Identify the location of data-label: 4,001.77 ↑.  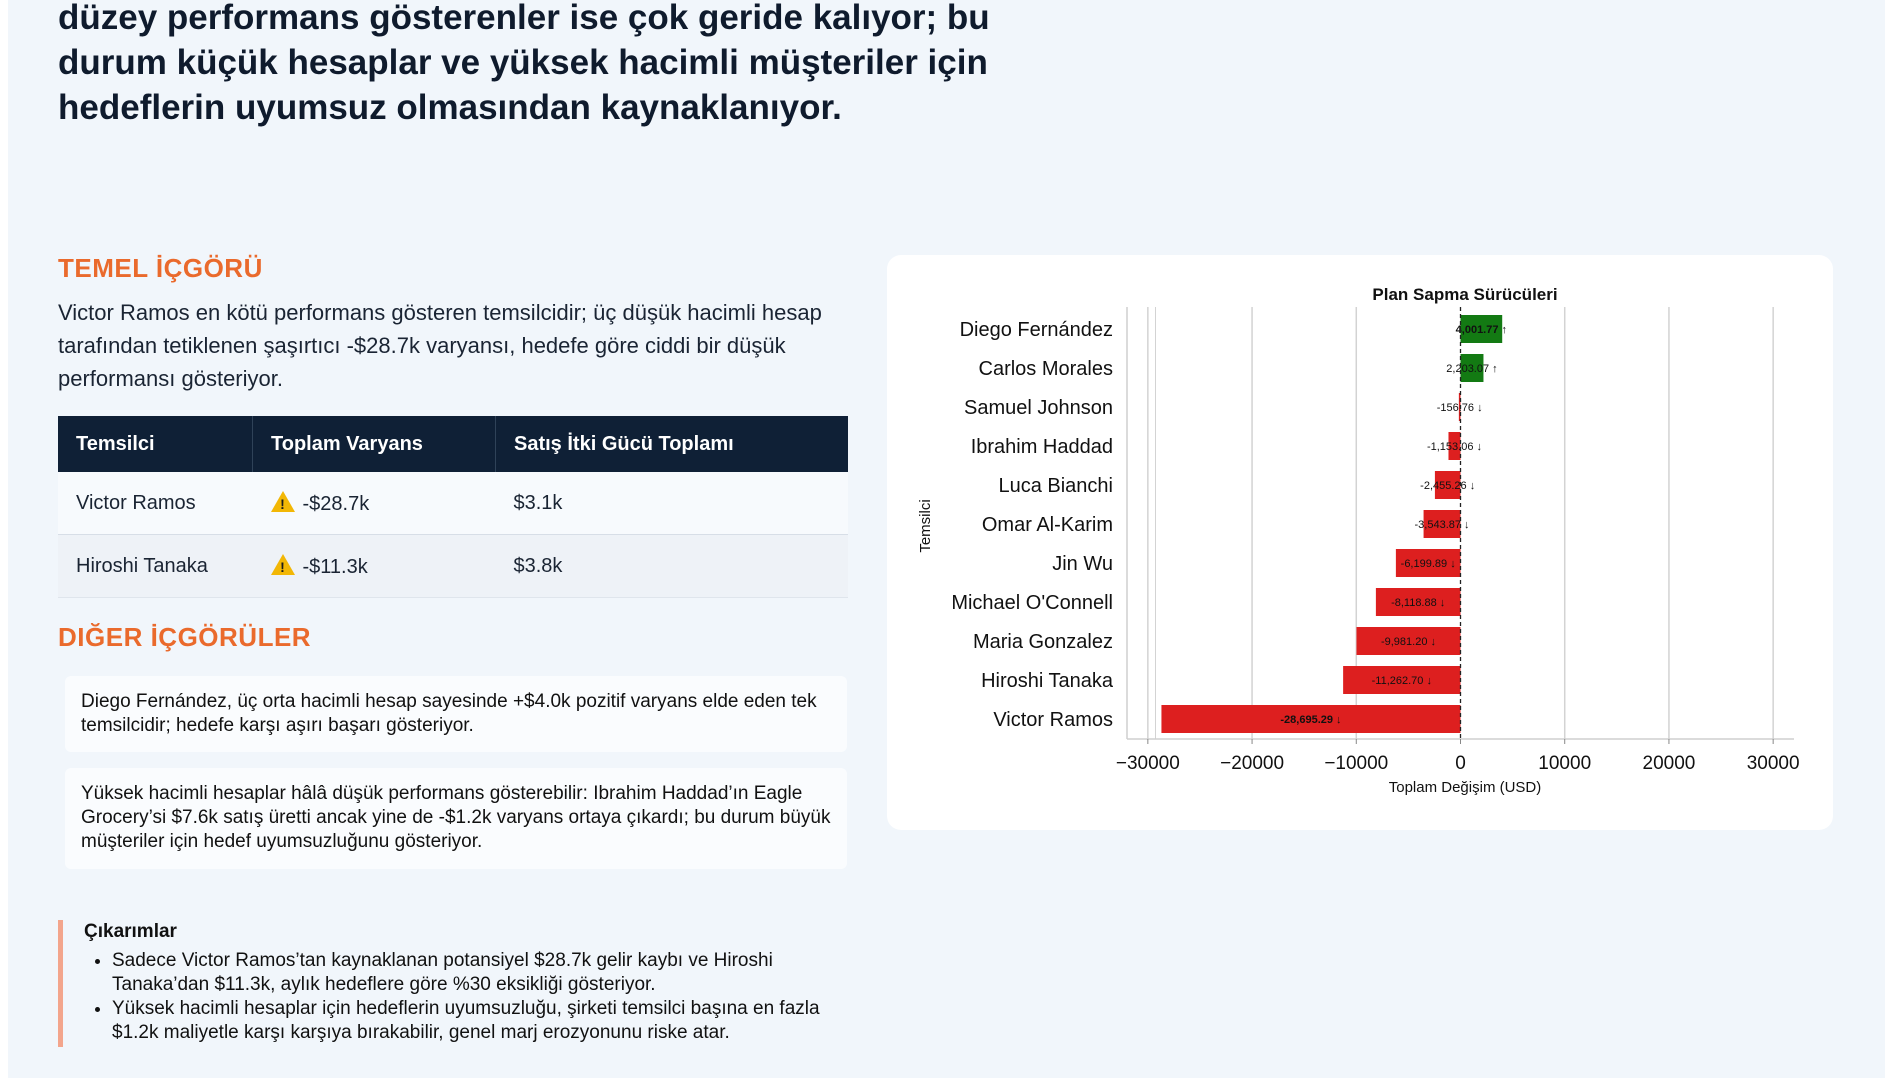
(1481, 330).